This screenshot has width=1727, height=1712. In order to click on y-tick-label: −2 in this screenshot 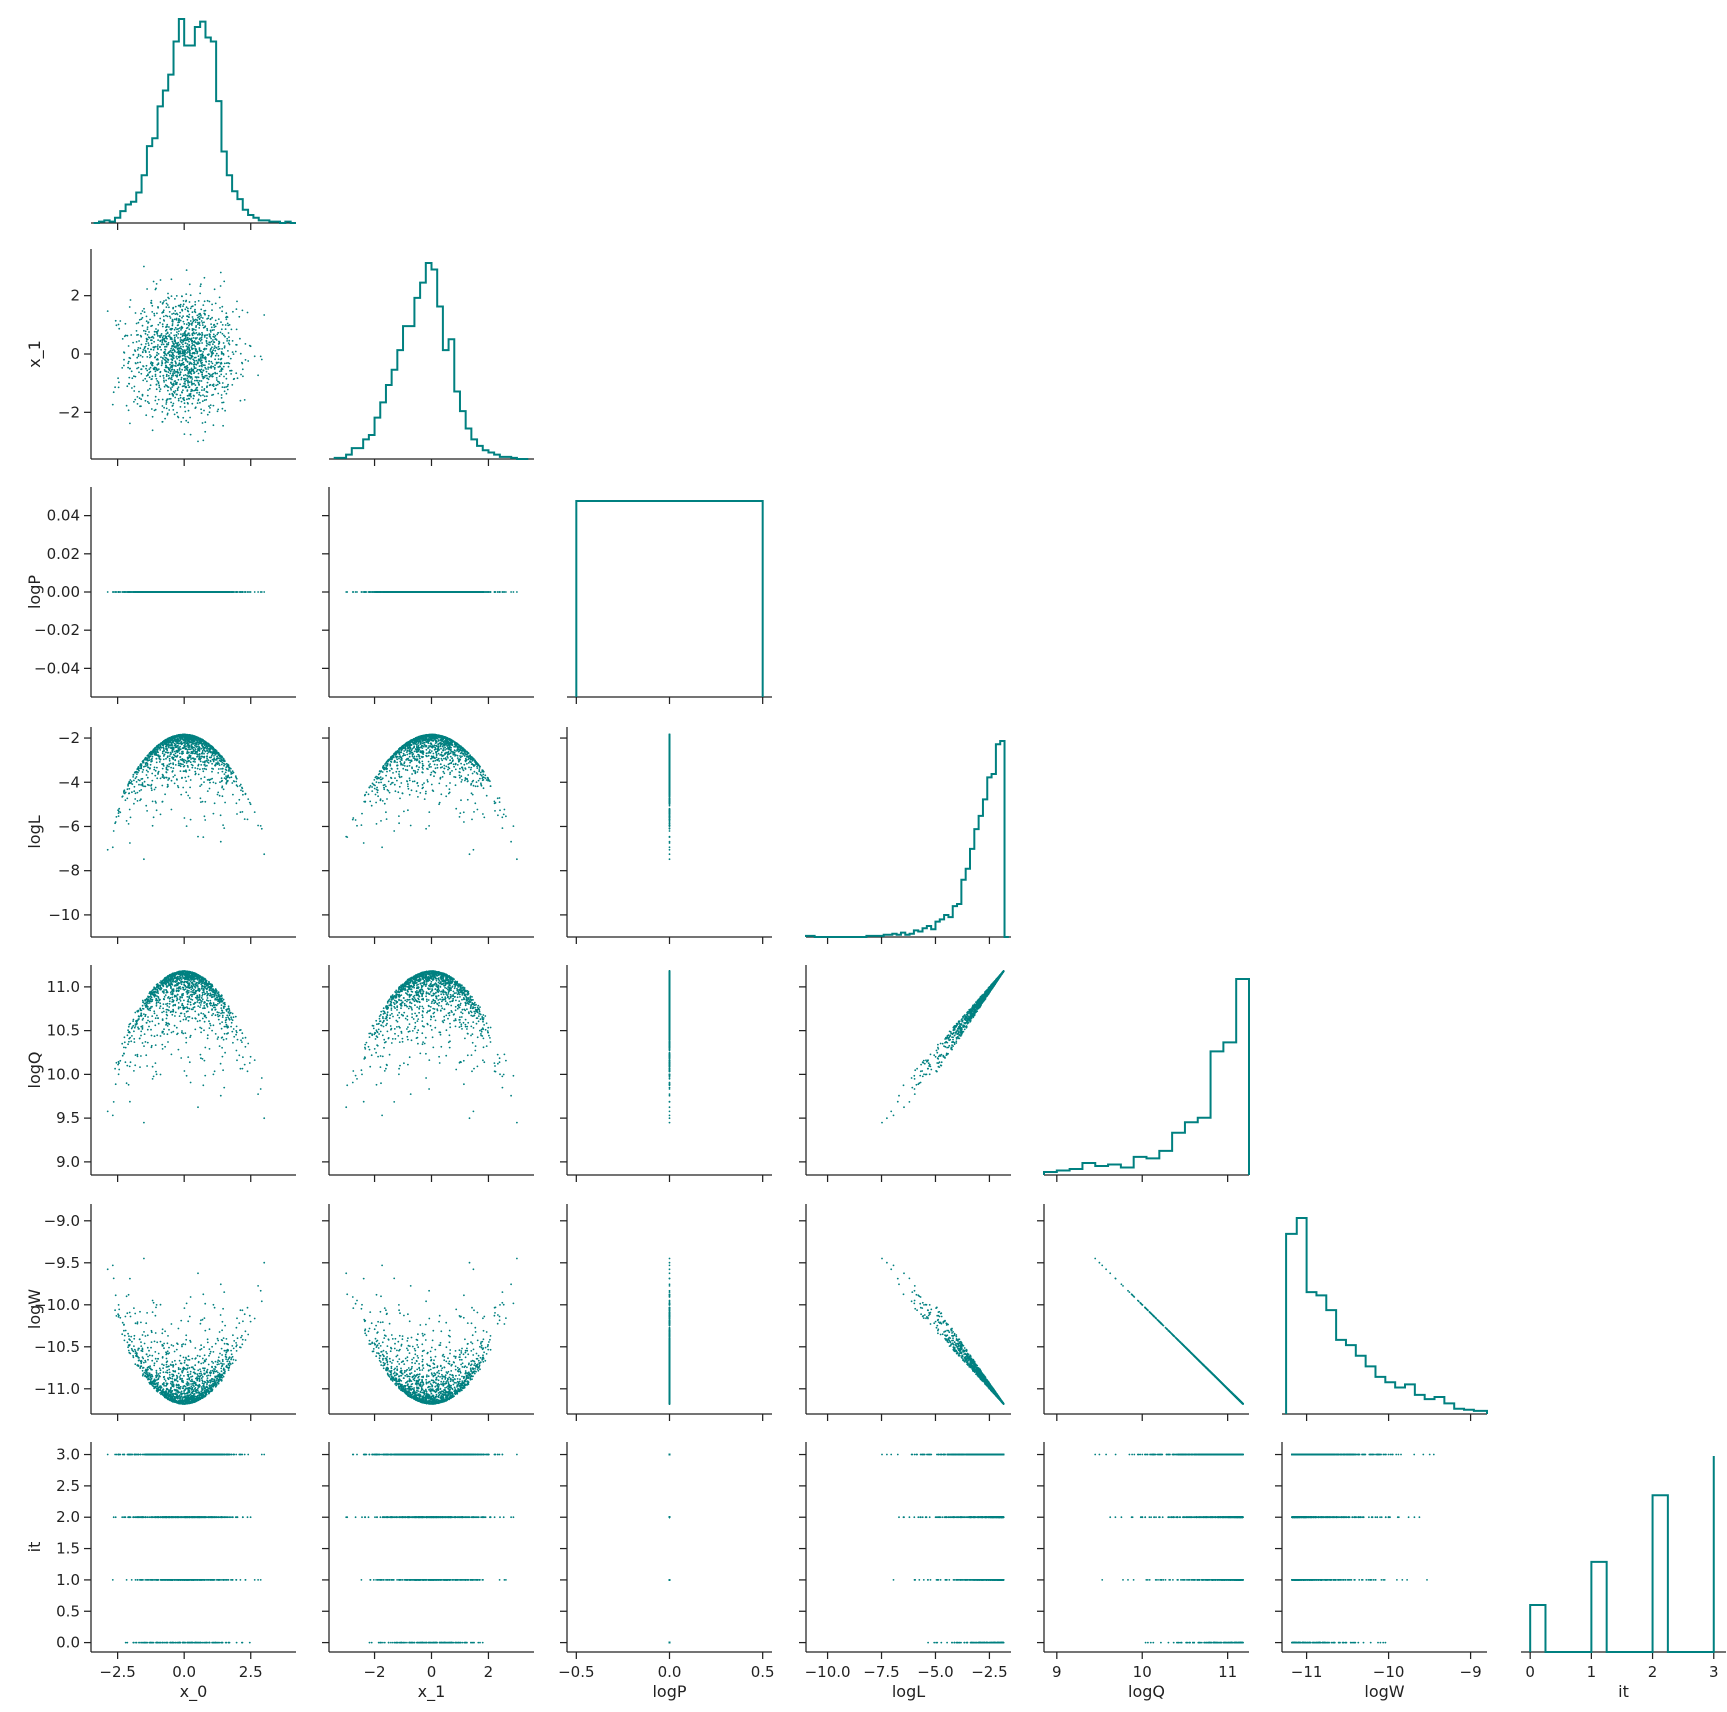, I will do `click(69, 738)`.